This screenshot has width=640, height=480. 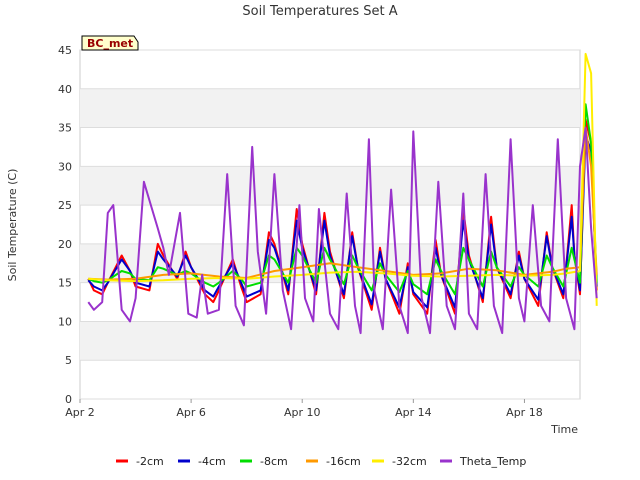 I want to click on x-tick-label: Apr 6, so click(x=191, y=412).